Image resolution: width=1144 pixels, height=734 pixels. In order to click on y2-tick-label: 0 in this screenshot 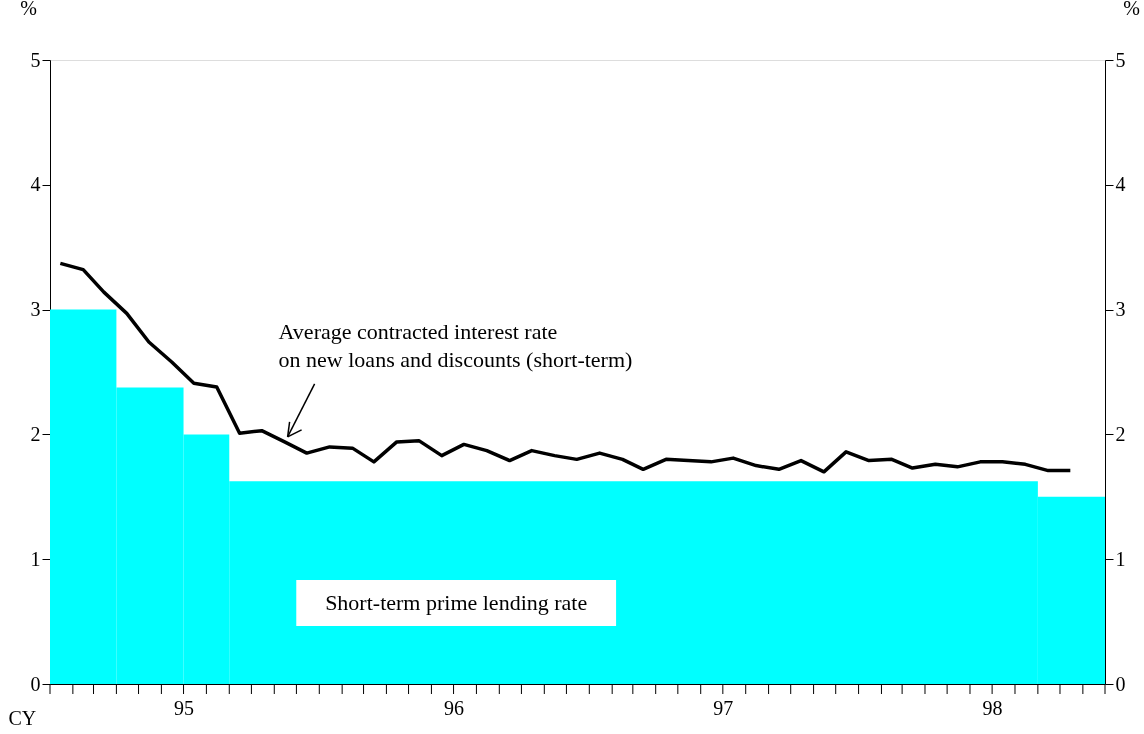, I will do `click(1120, 683)`.